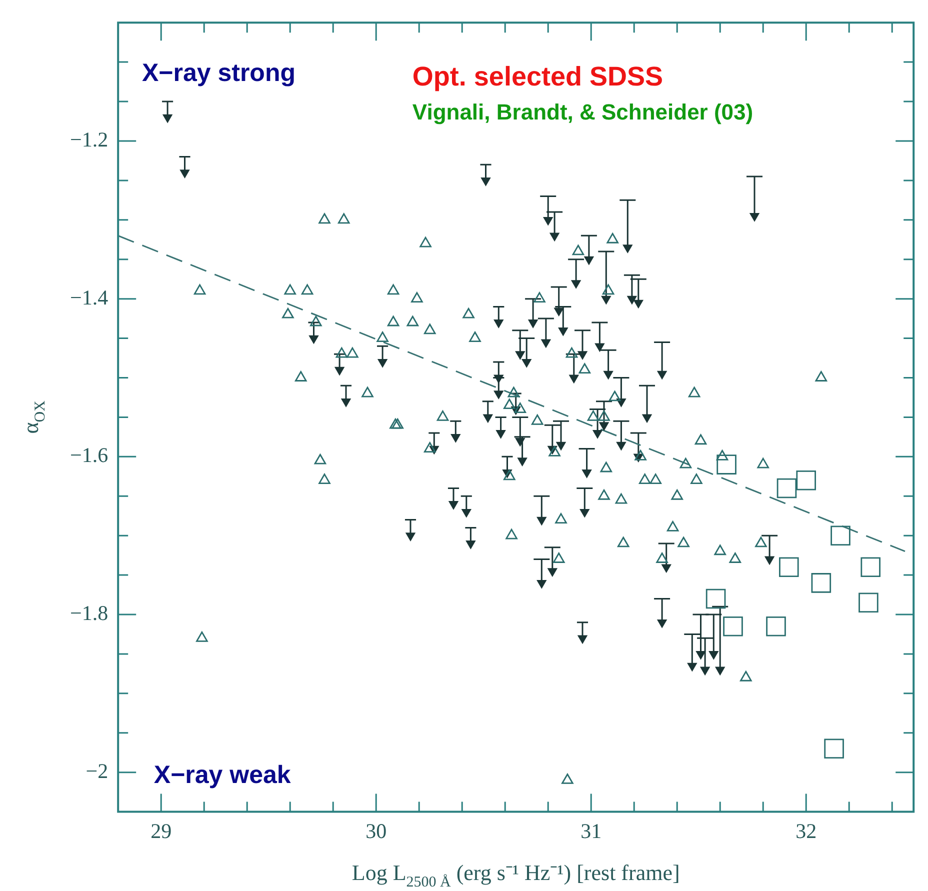 The height and width of the screenshot is (891, 928). What do you see at coordinates (376, 830) in the screenshot?
I see `x-tick-label: 30` at bounding box center [376, 830].